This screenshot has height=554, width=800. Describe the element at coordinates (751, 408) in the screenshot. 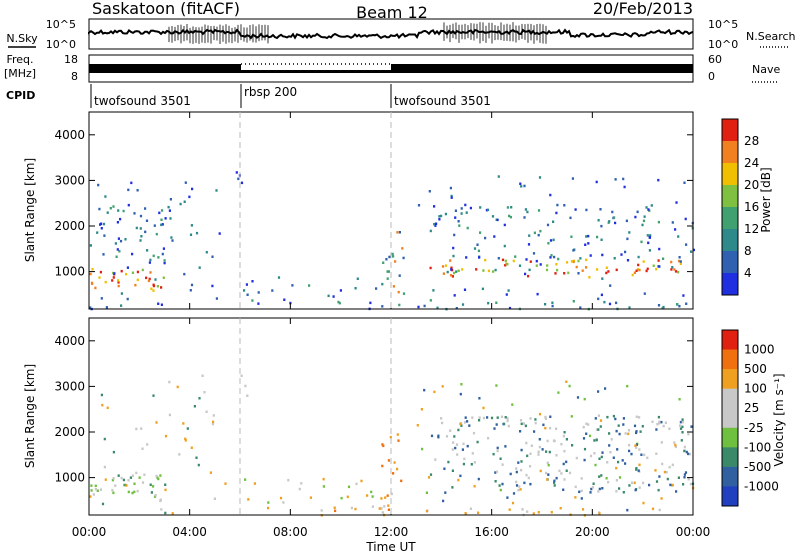

I see `colorbar-tick-label: 25` at that location.